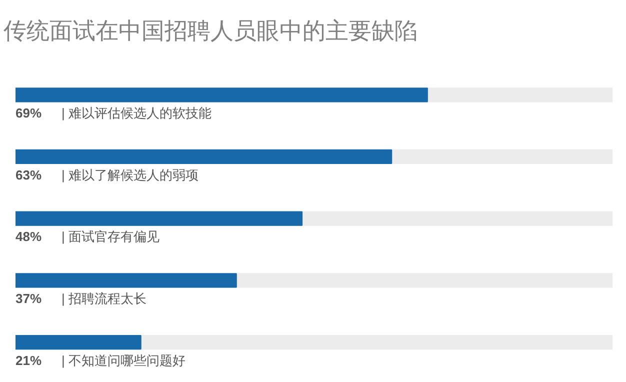 The image size is (626, 382). I want to click on y-tick-label: | 难以评估候选人的软技能, so click(137, 112).